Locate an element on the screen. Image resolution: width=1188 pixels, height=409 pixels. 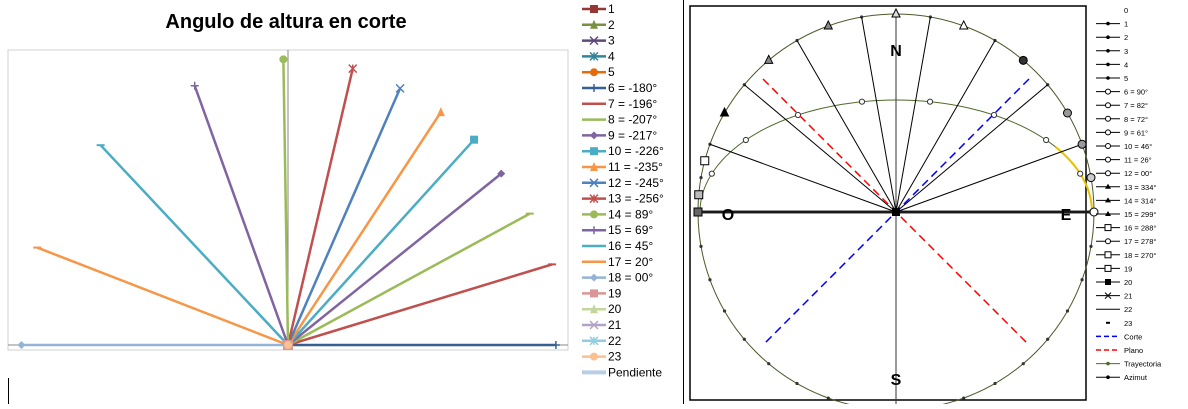
cell-border is located at coordinates (8, 391).